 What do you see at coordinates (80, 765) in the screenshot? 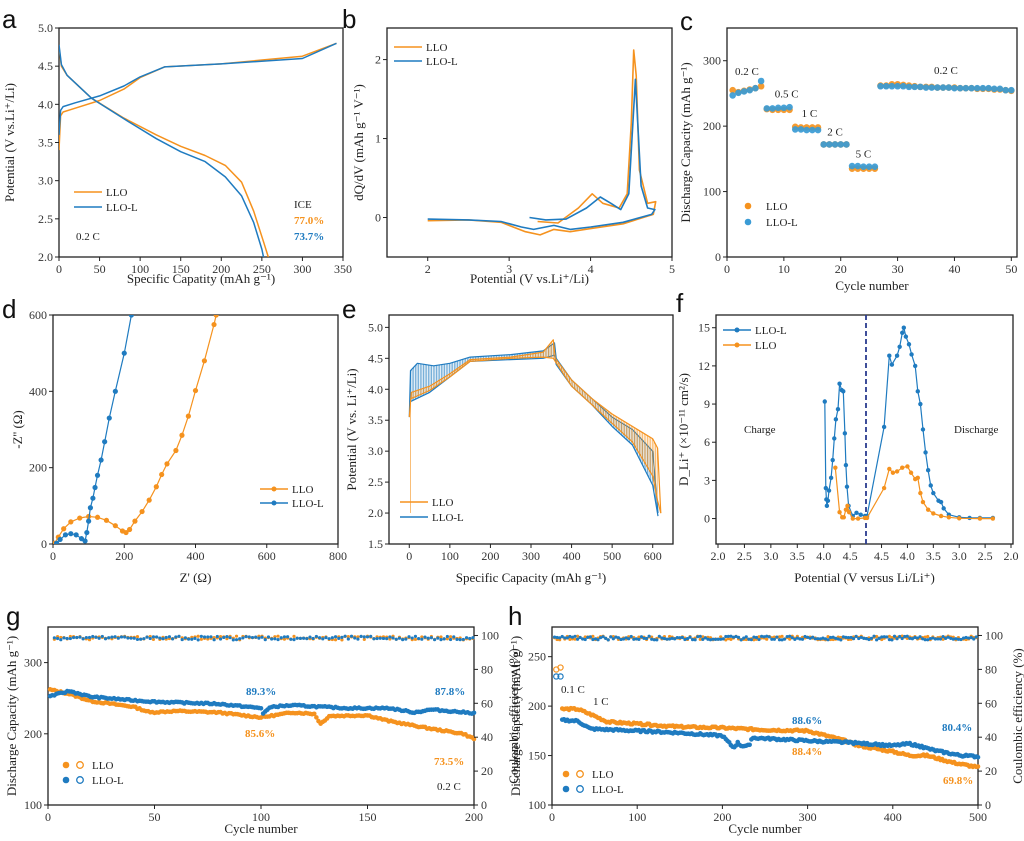
I see `legend-marker-llo-ce` at bounding box center [80, 765].